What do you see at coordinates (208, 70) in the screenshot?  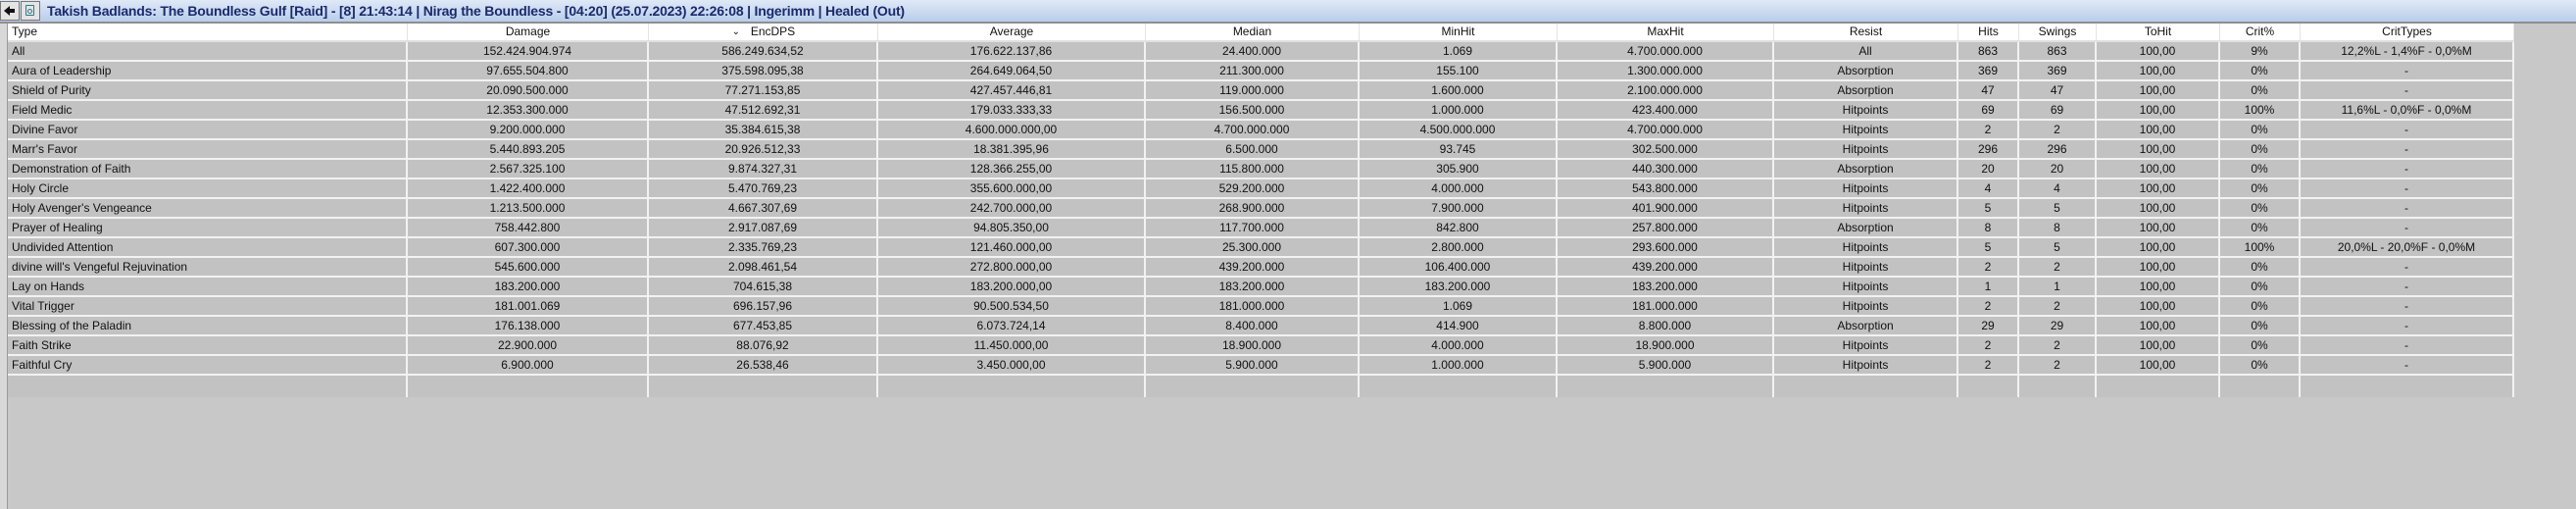 I see `cell-type: Aura of Leadership` at bounding box center [208, 70].